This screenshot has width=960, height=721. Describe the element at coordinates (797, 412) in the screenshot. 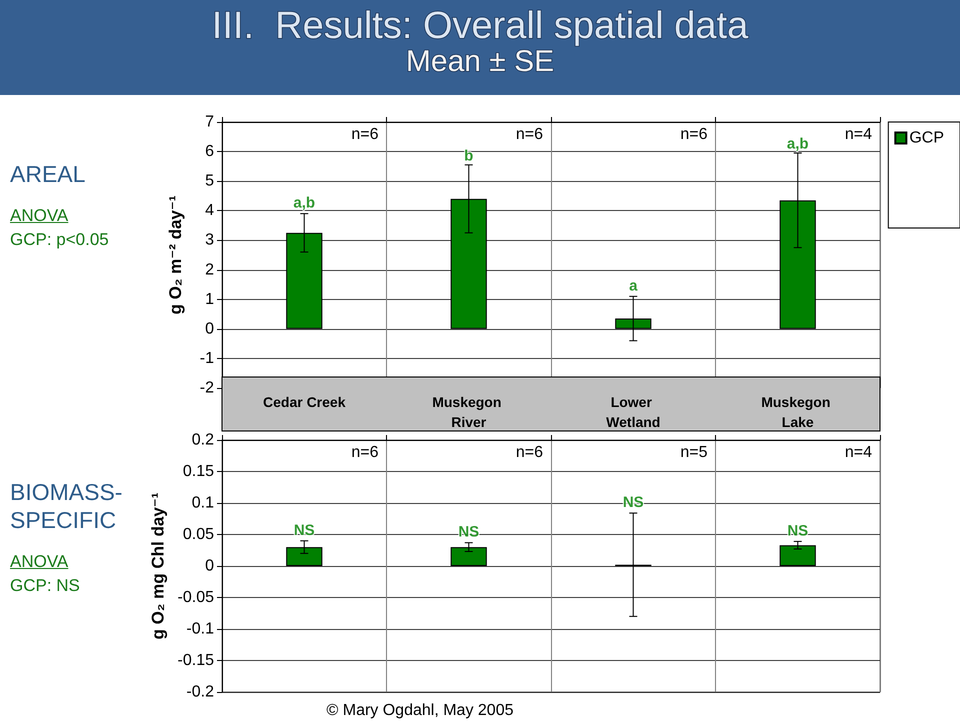

I see `x-tick-label: Muskegon Lake` at that location.